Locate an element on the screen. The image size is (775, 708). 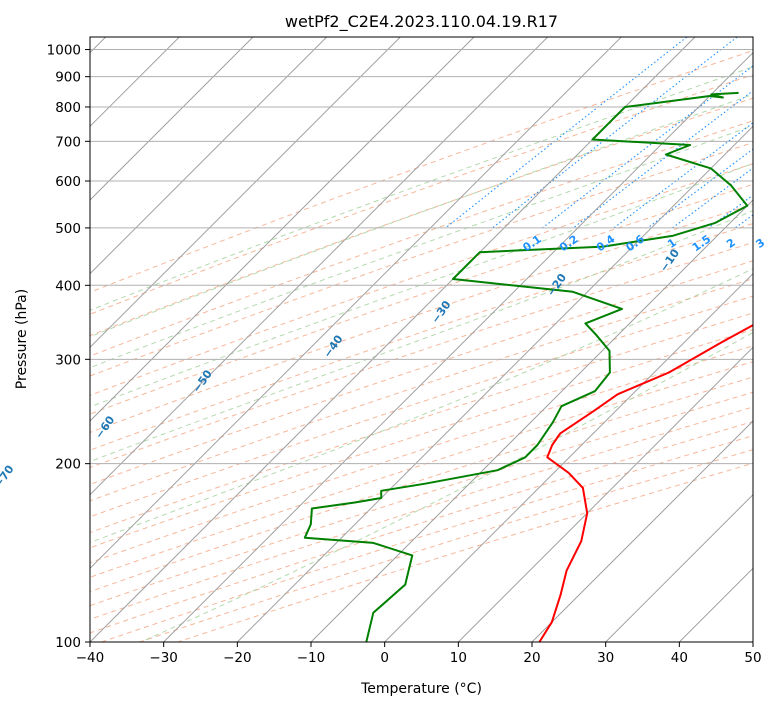
x-tick-label: 10 is located at coordinates (458, 658).